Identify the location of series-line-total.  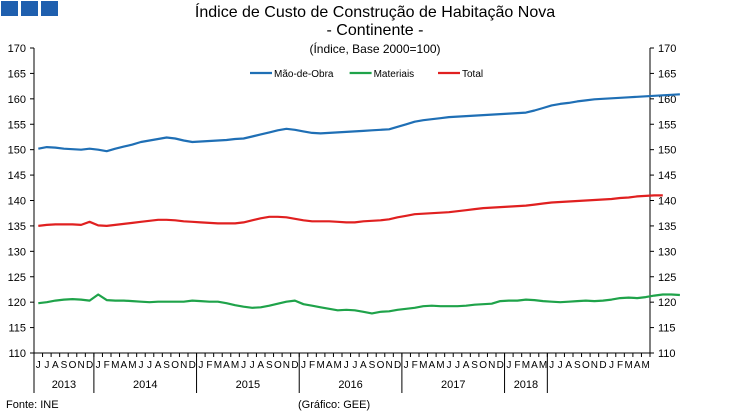
(350, 210).